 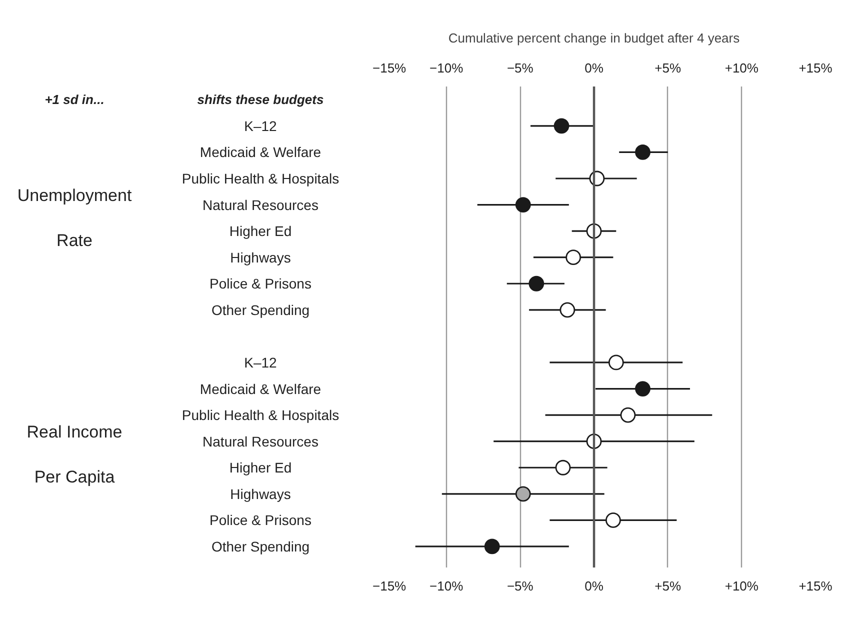 I want to click on x2-tick-label: −15%, so click(x=389, y=68).